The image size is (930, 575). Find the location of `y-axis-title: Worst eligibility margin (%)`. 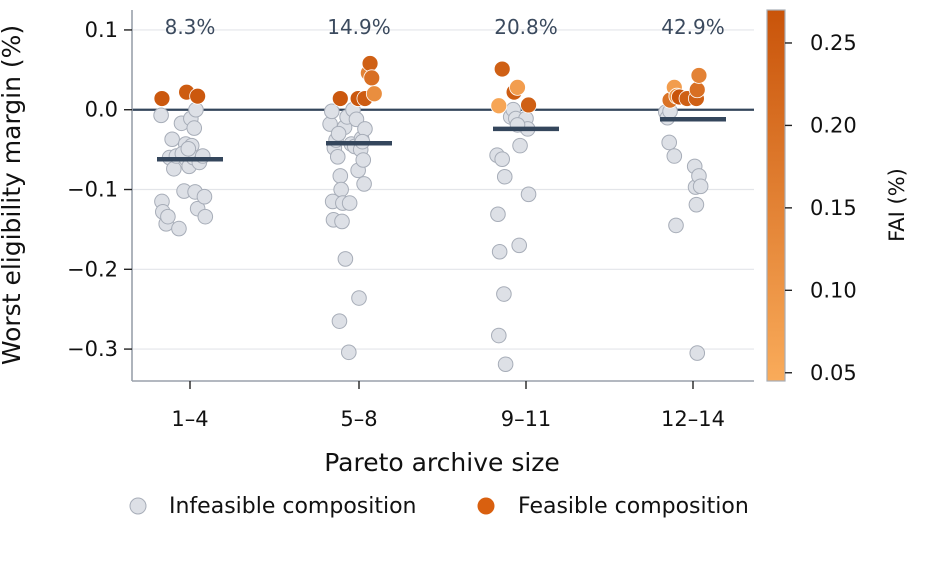

y-axis-title: Worst eligibility margin (%) is located at coordinates (13, 195).